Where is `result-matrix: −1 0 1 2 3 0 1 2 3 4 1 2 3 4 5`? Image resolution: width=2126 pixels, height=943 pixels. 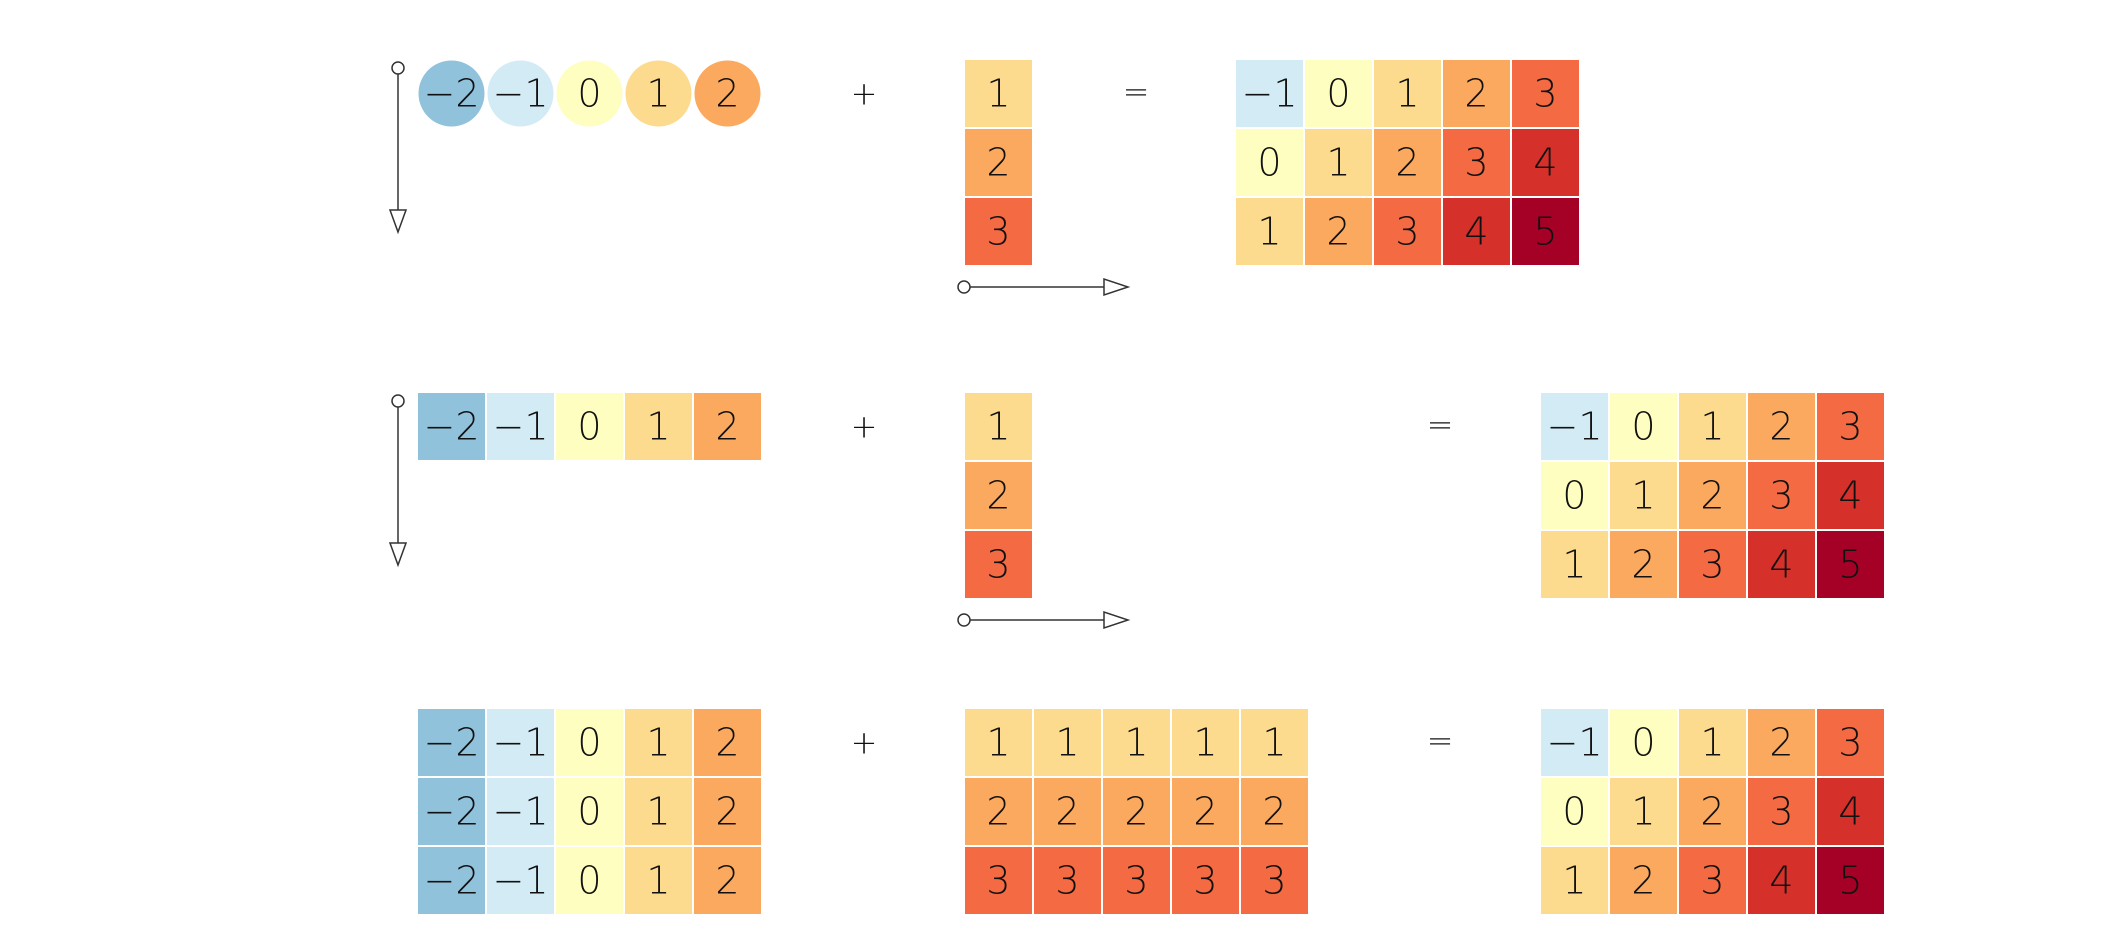 result-matrix: −1 0 1 2 3 0 1 2 3 4 1 2 3 4 5 is located at coordinates (1407, 162).